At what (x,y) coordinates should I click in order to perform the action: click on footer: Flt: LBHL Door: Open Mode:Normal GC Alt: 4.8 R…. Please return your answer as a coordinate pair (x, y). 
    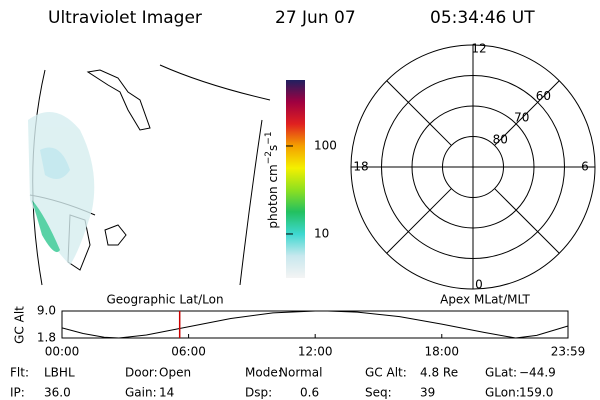
    Looking at the image, I should click on (283, 383).